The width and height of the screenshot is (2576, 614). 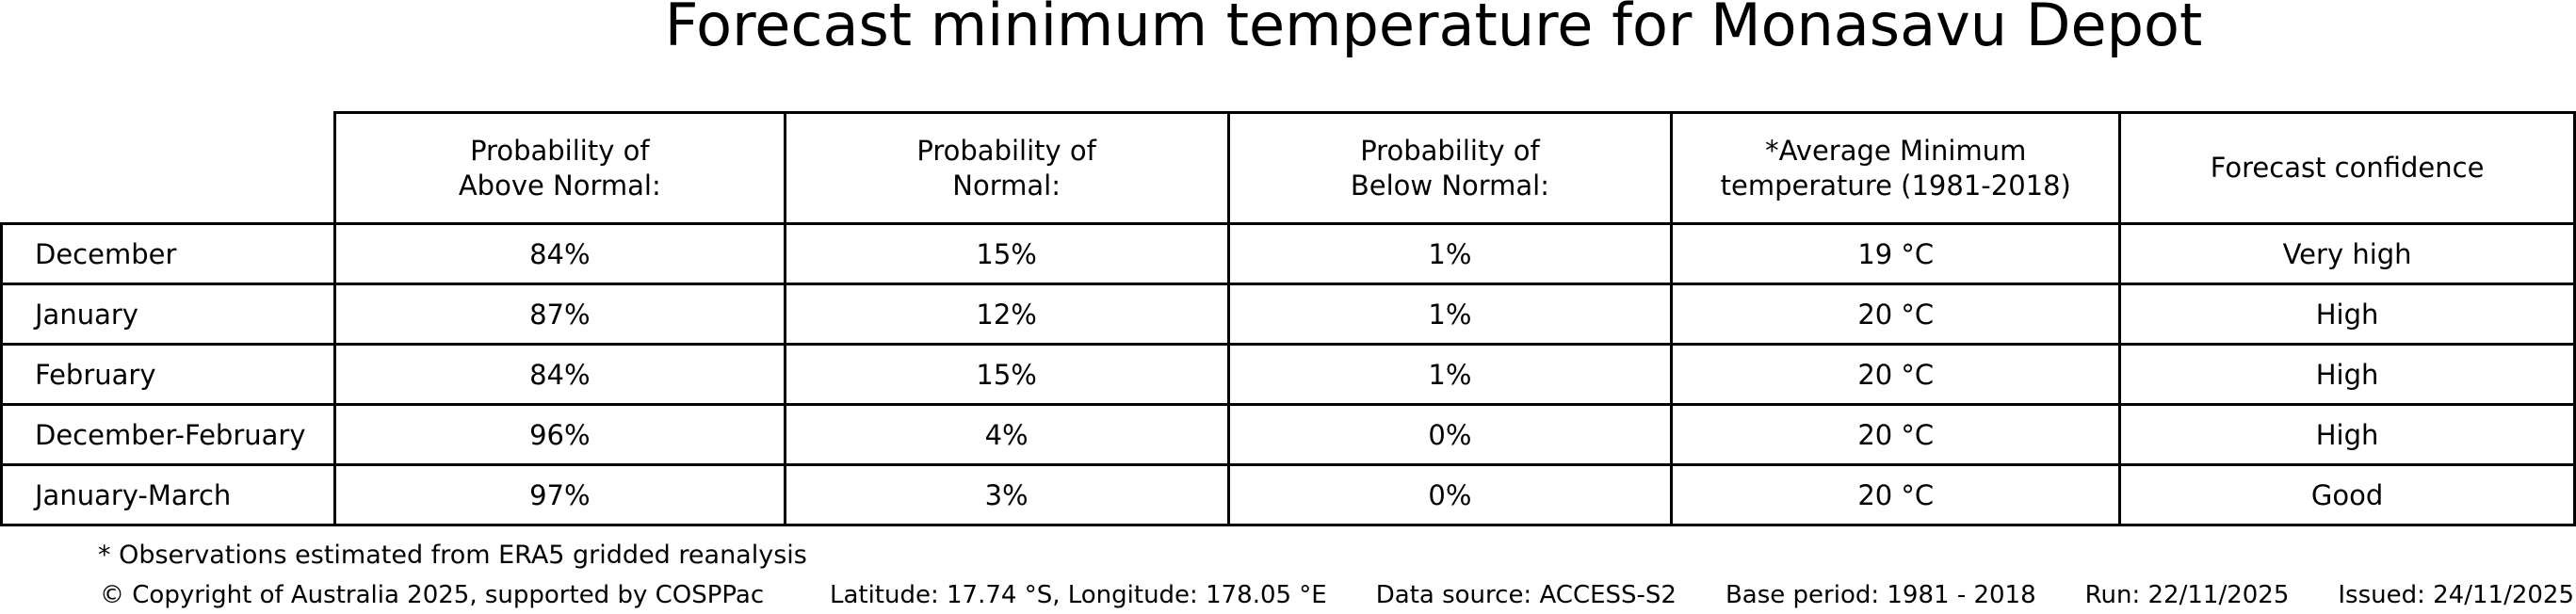 I want to click on cell-normal: 3%, so click(x=1006, y=494).